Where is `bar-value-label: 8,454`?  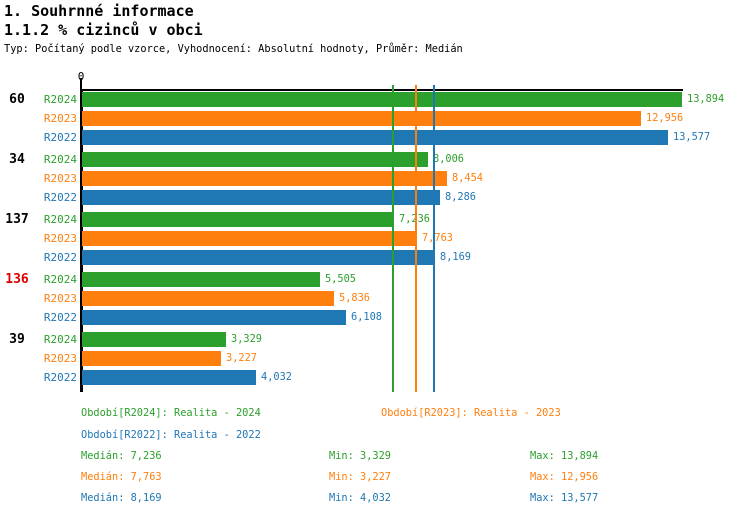
bar-value-label: 8,454 is located at coordinates (467, 178).